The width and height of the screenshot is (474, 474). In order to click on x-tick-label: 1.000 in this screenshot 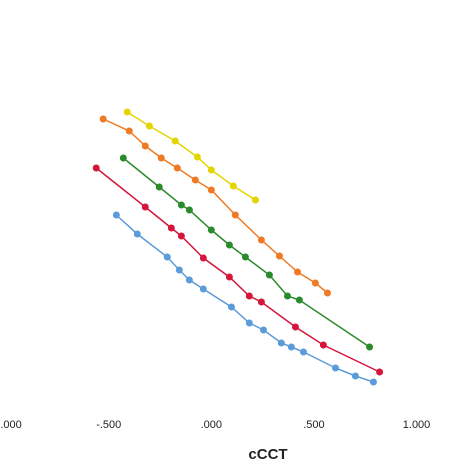, I will do `click(417, 425)`.